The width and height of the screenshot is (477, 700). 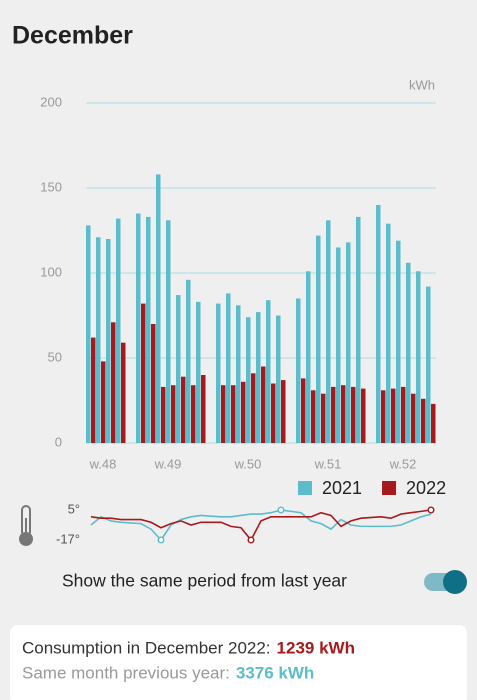 What do you see at coordinates (58, 441) in the screenshot?
I see `y-tick-label: 0` at bounding box center [58, 441].